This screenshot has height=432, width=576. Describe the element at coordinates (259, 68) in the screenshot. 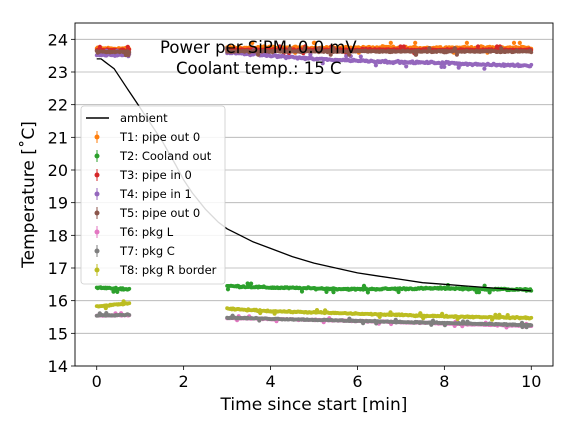

I see `annotation-coolant: Coolant temp.: 15 C` at that location.